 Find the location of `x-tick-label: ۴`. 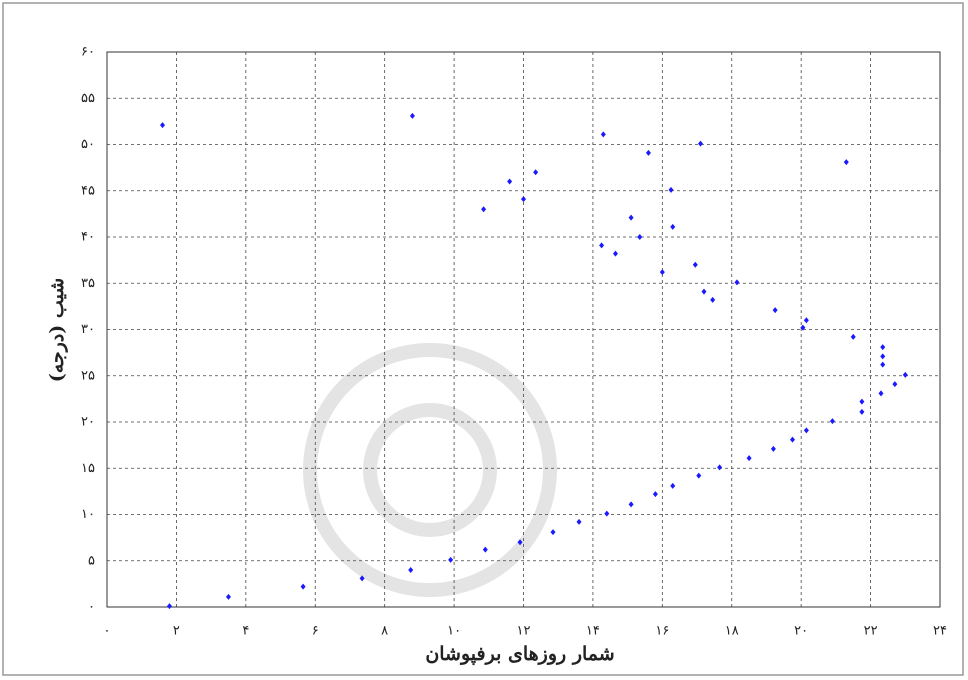

x-tick-label: ۴ is located at coordinates (245, 631).